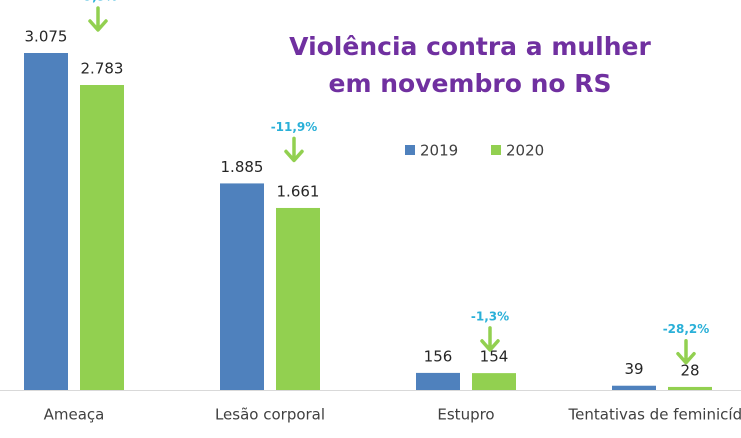 The image size is (741, 438). Describe the element at coordinates (633, 369) in the screenshot. I see `value-label: 39` at that location.